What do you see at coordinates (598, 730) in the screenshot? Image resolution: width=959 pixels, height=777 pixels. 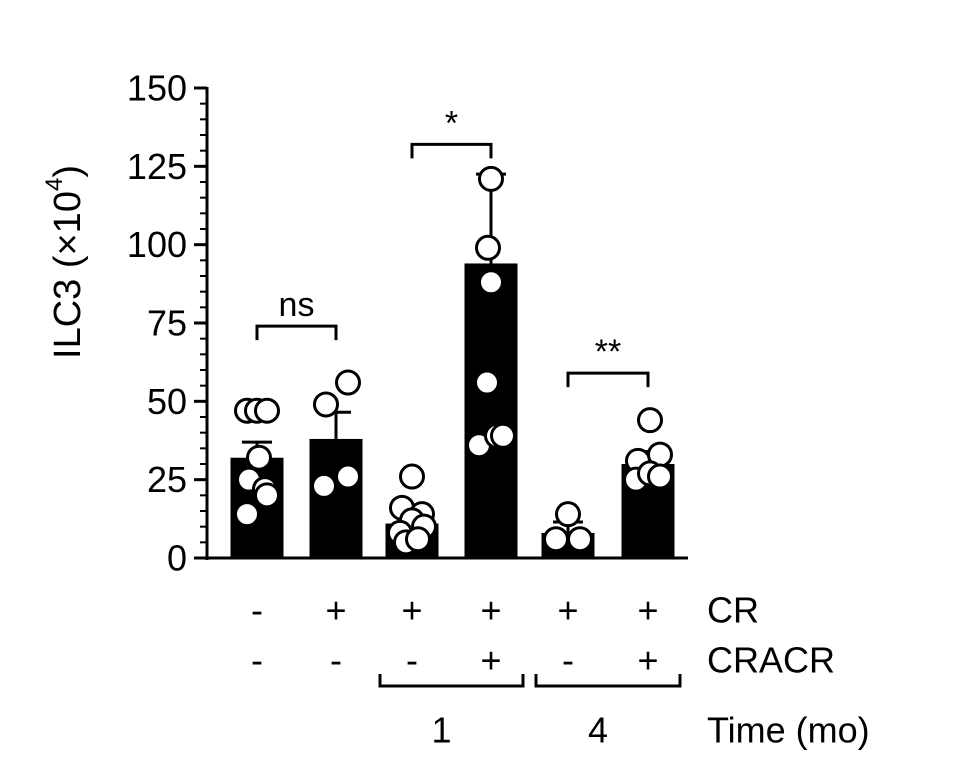 I see `time-group-label: 4` at bounding box center [598, 730].